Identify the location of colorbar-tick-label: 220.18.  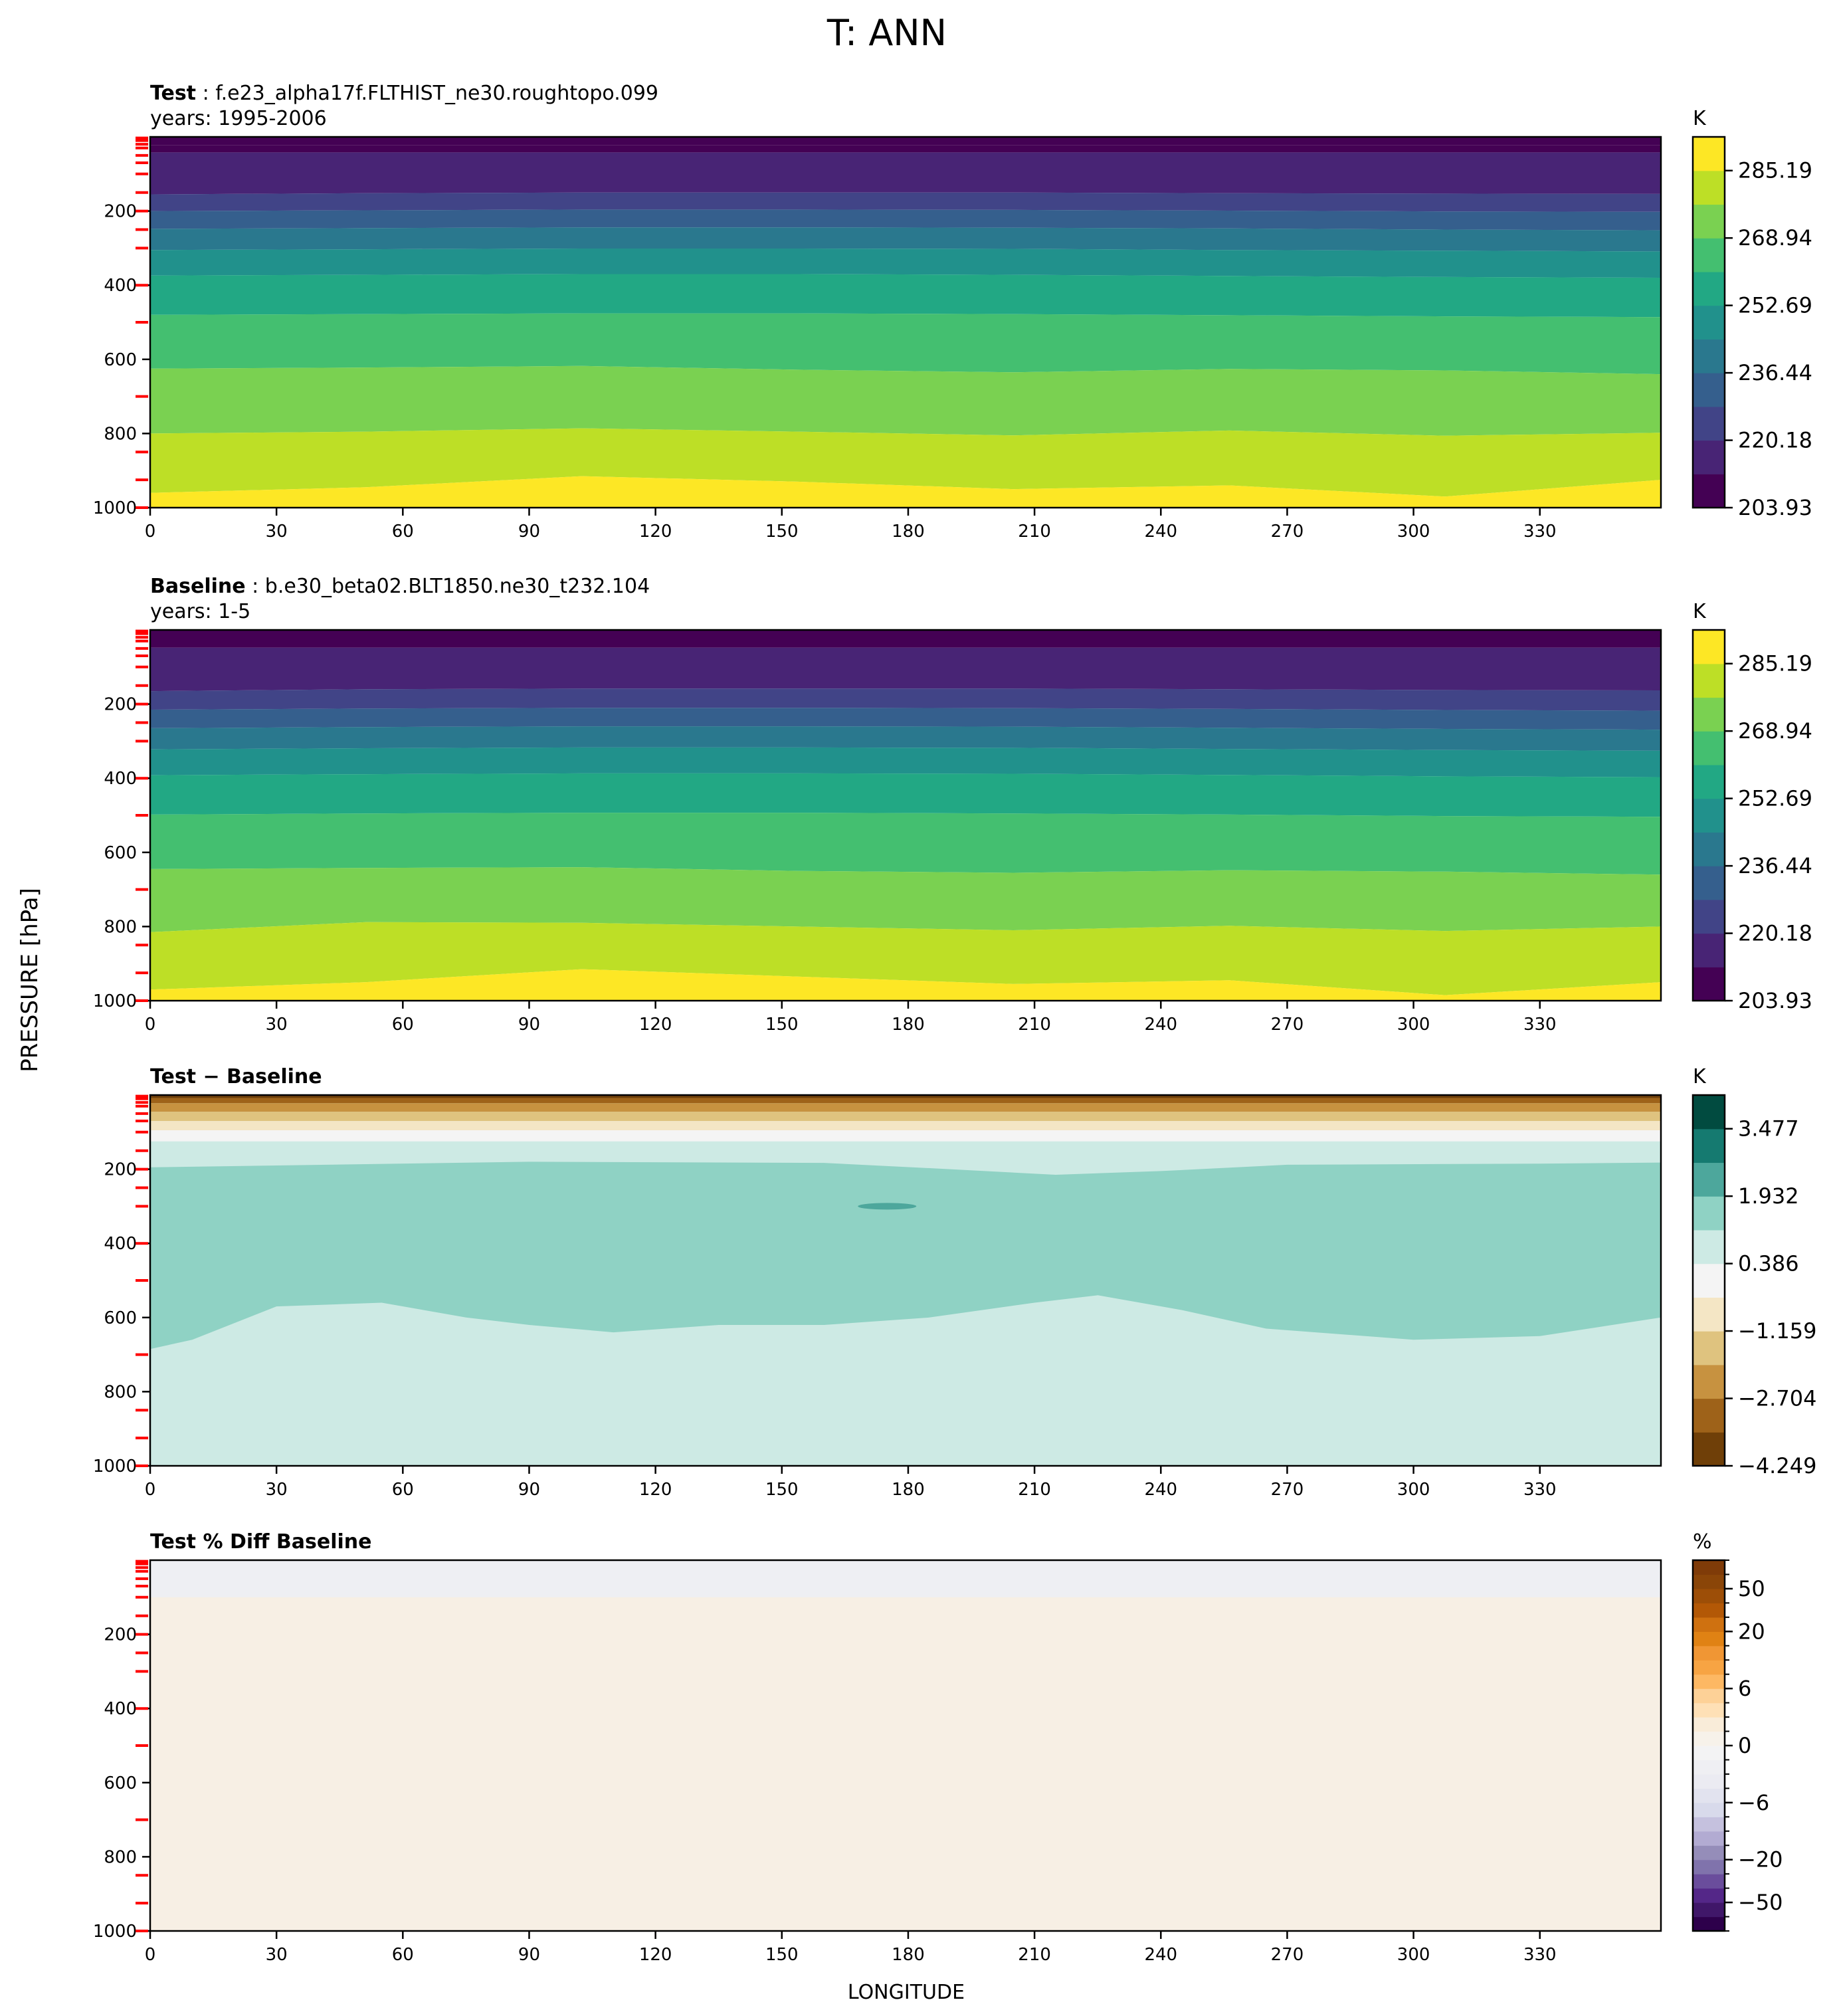
(1775, 441).